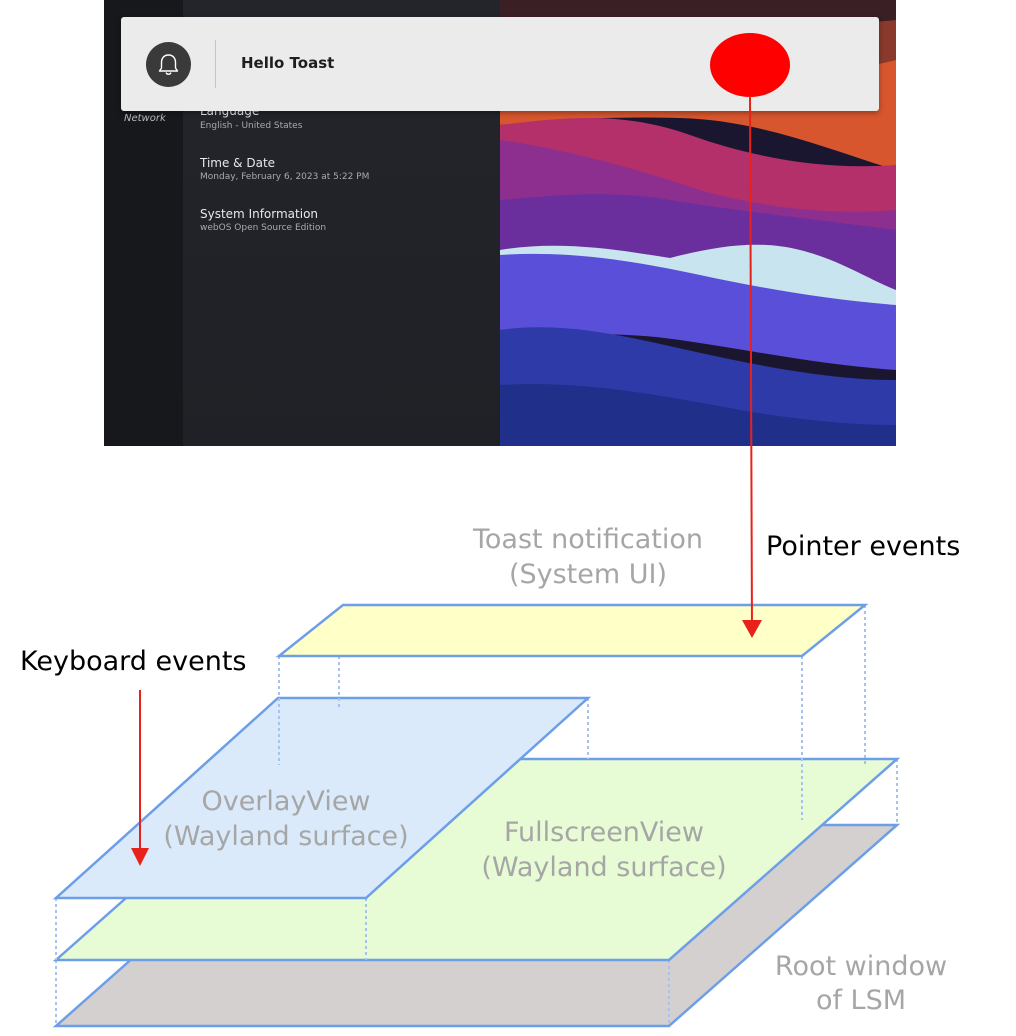  Describe the element at coordinates (145, 118) in the screenshot. I see `nav-item-network: Network` at that location.